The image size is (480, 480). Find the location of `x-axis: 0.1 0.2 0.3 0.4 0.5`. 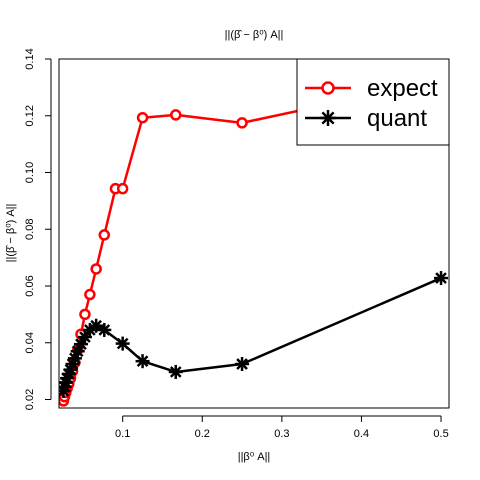

x-axis: 0.1 0.2 0.3 0.4 0.5 is located at coordinates (282, 427).